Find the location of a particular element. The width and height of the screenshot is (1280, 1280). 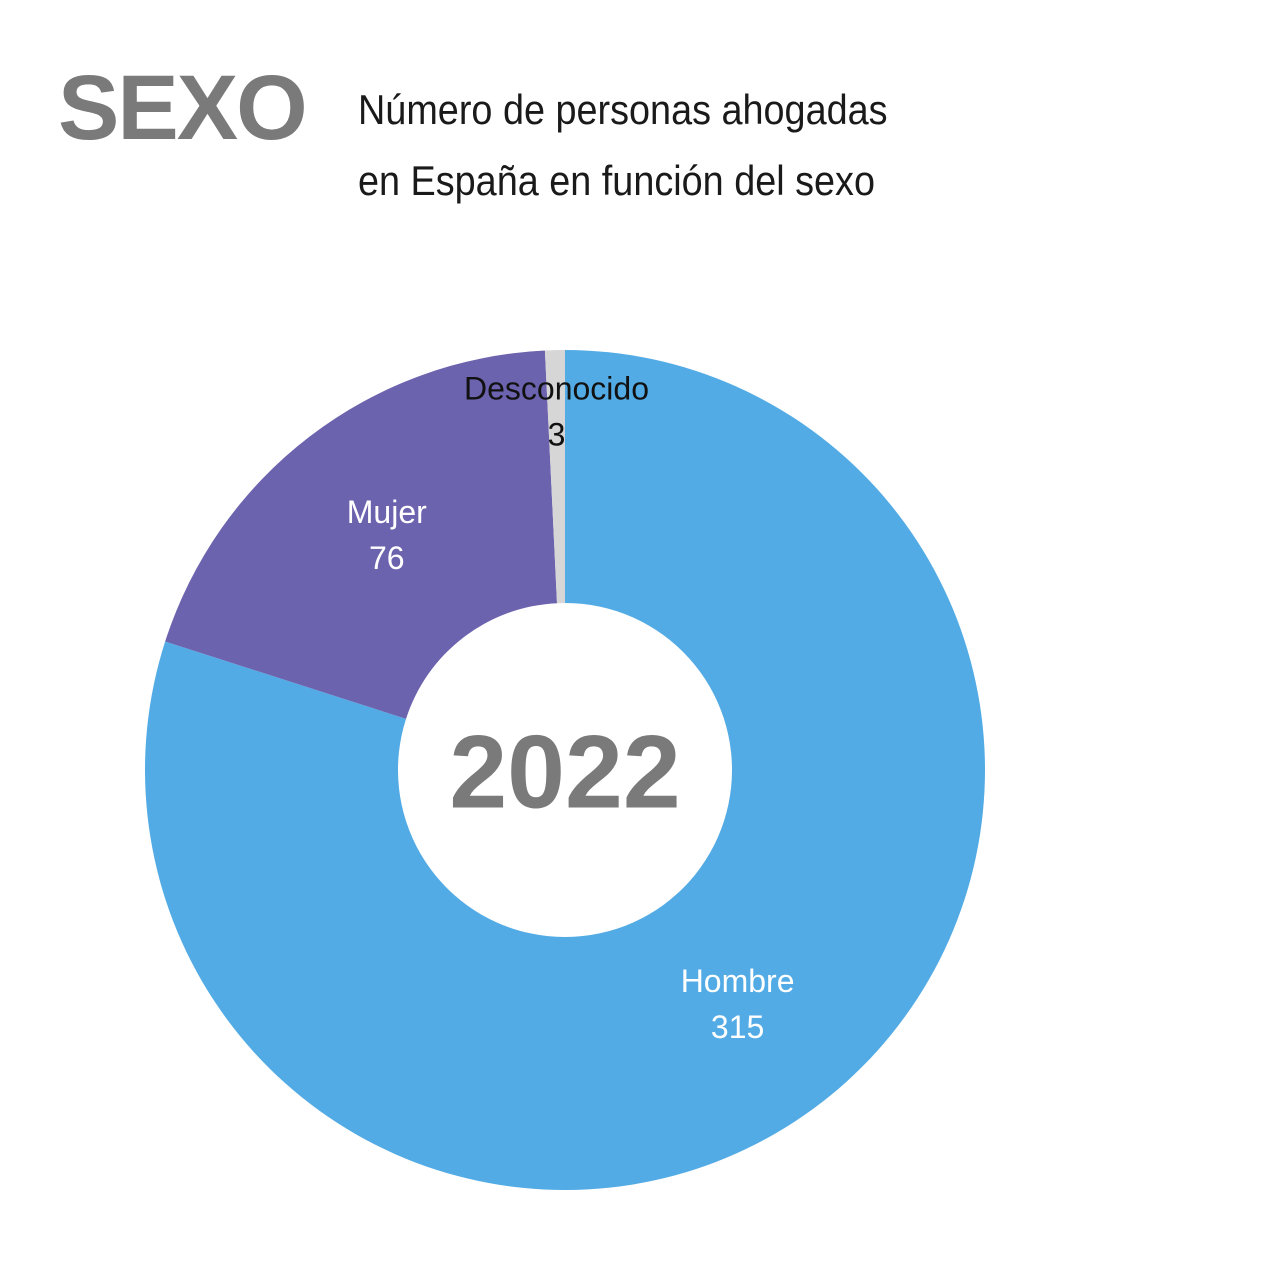

slice-category-label: Mujer is located at coordinates (387, 512).